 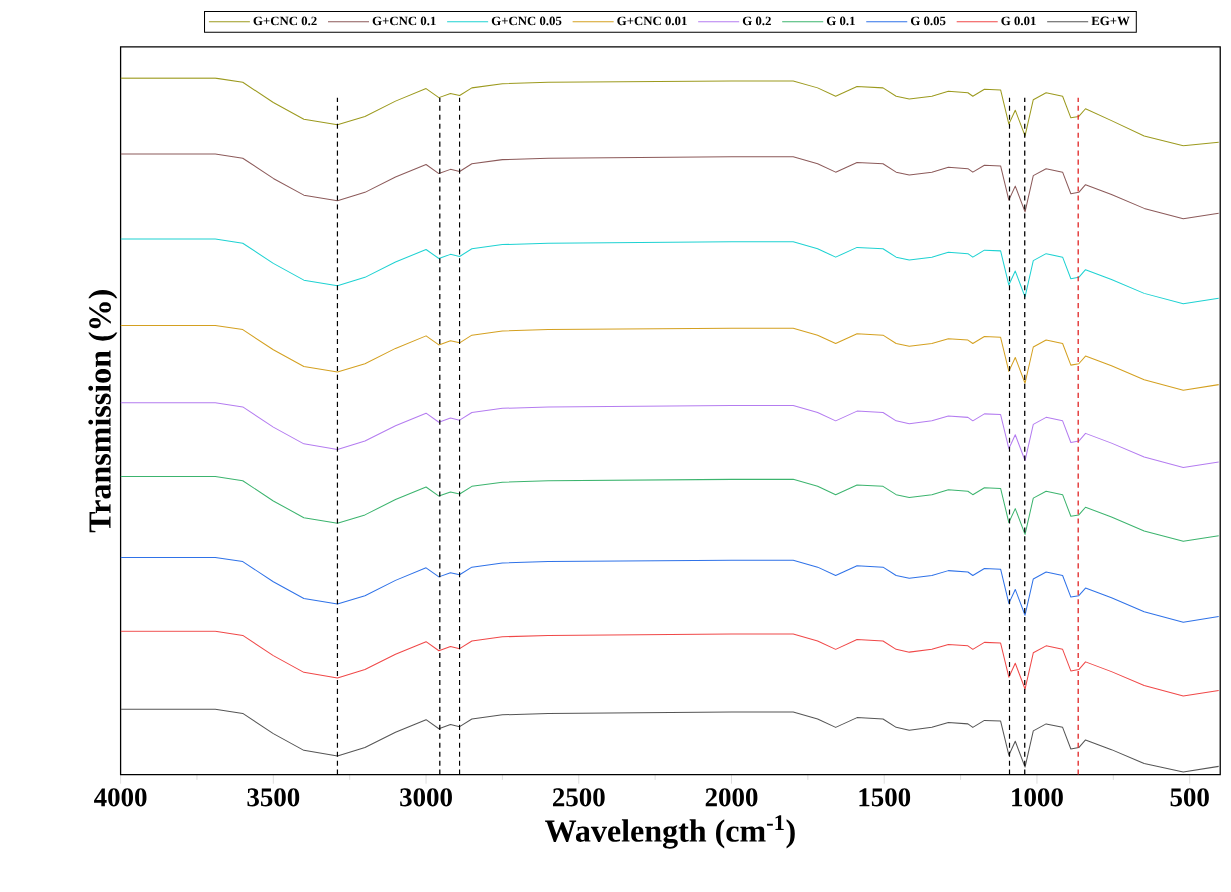 What do you see at coordinates (1110, 21) in the screenshot?
I see `legend-label: EG+W` at bounding box center [1110, 21].